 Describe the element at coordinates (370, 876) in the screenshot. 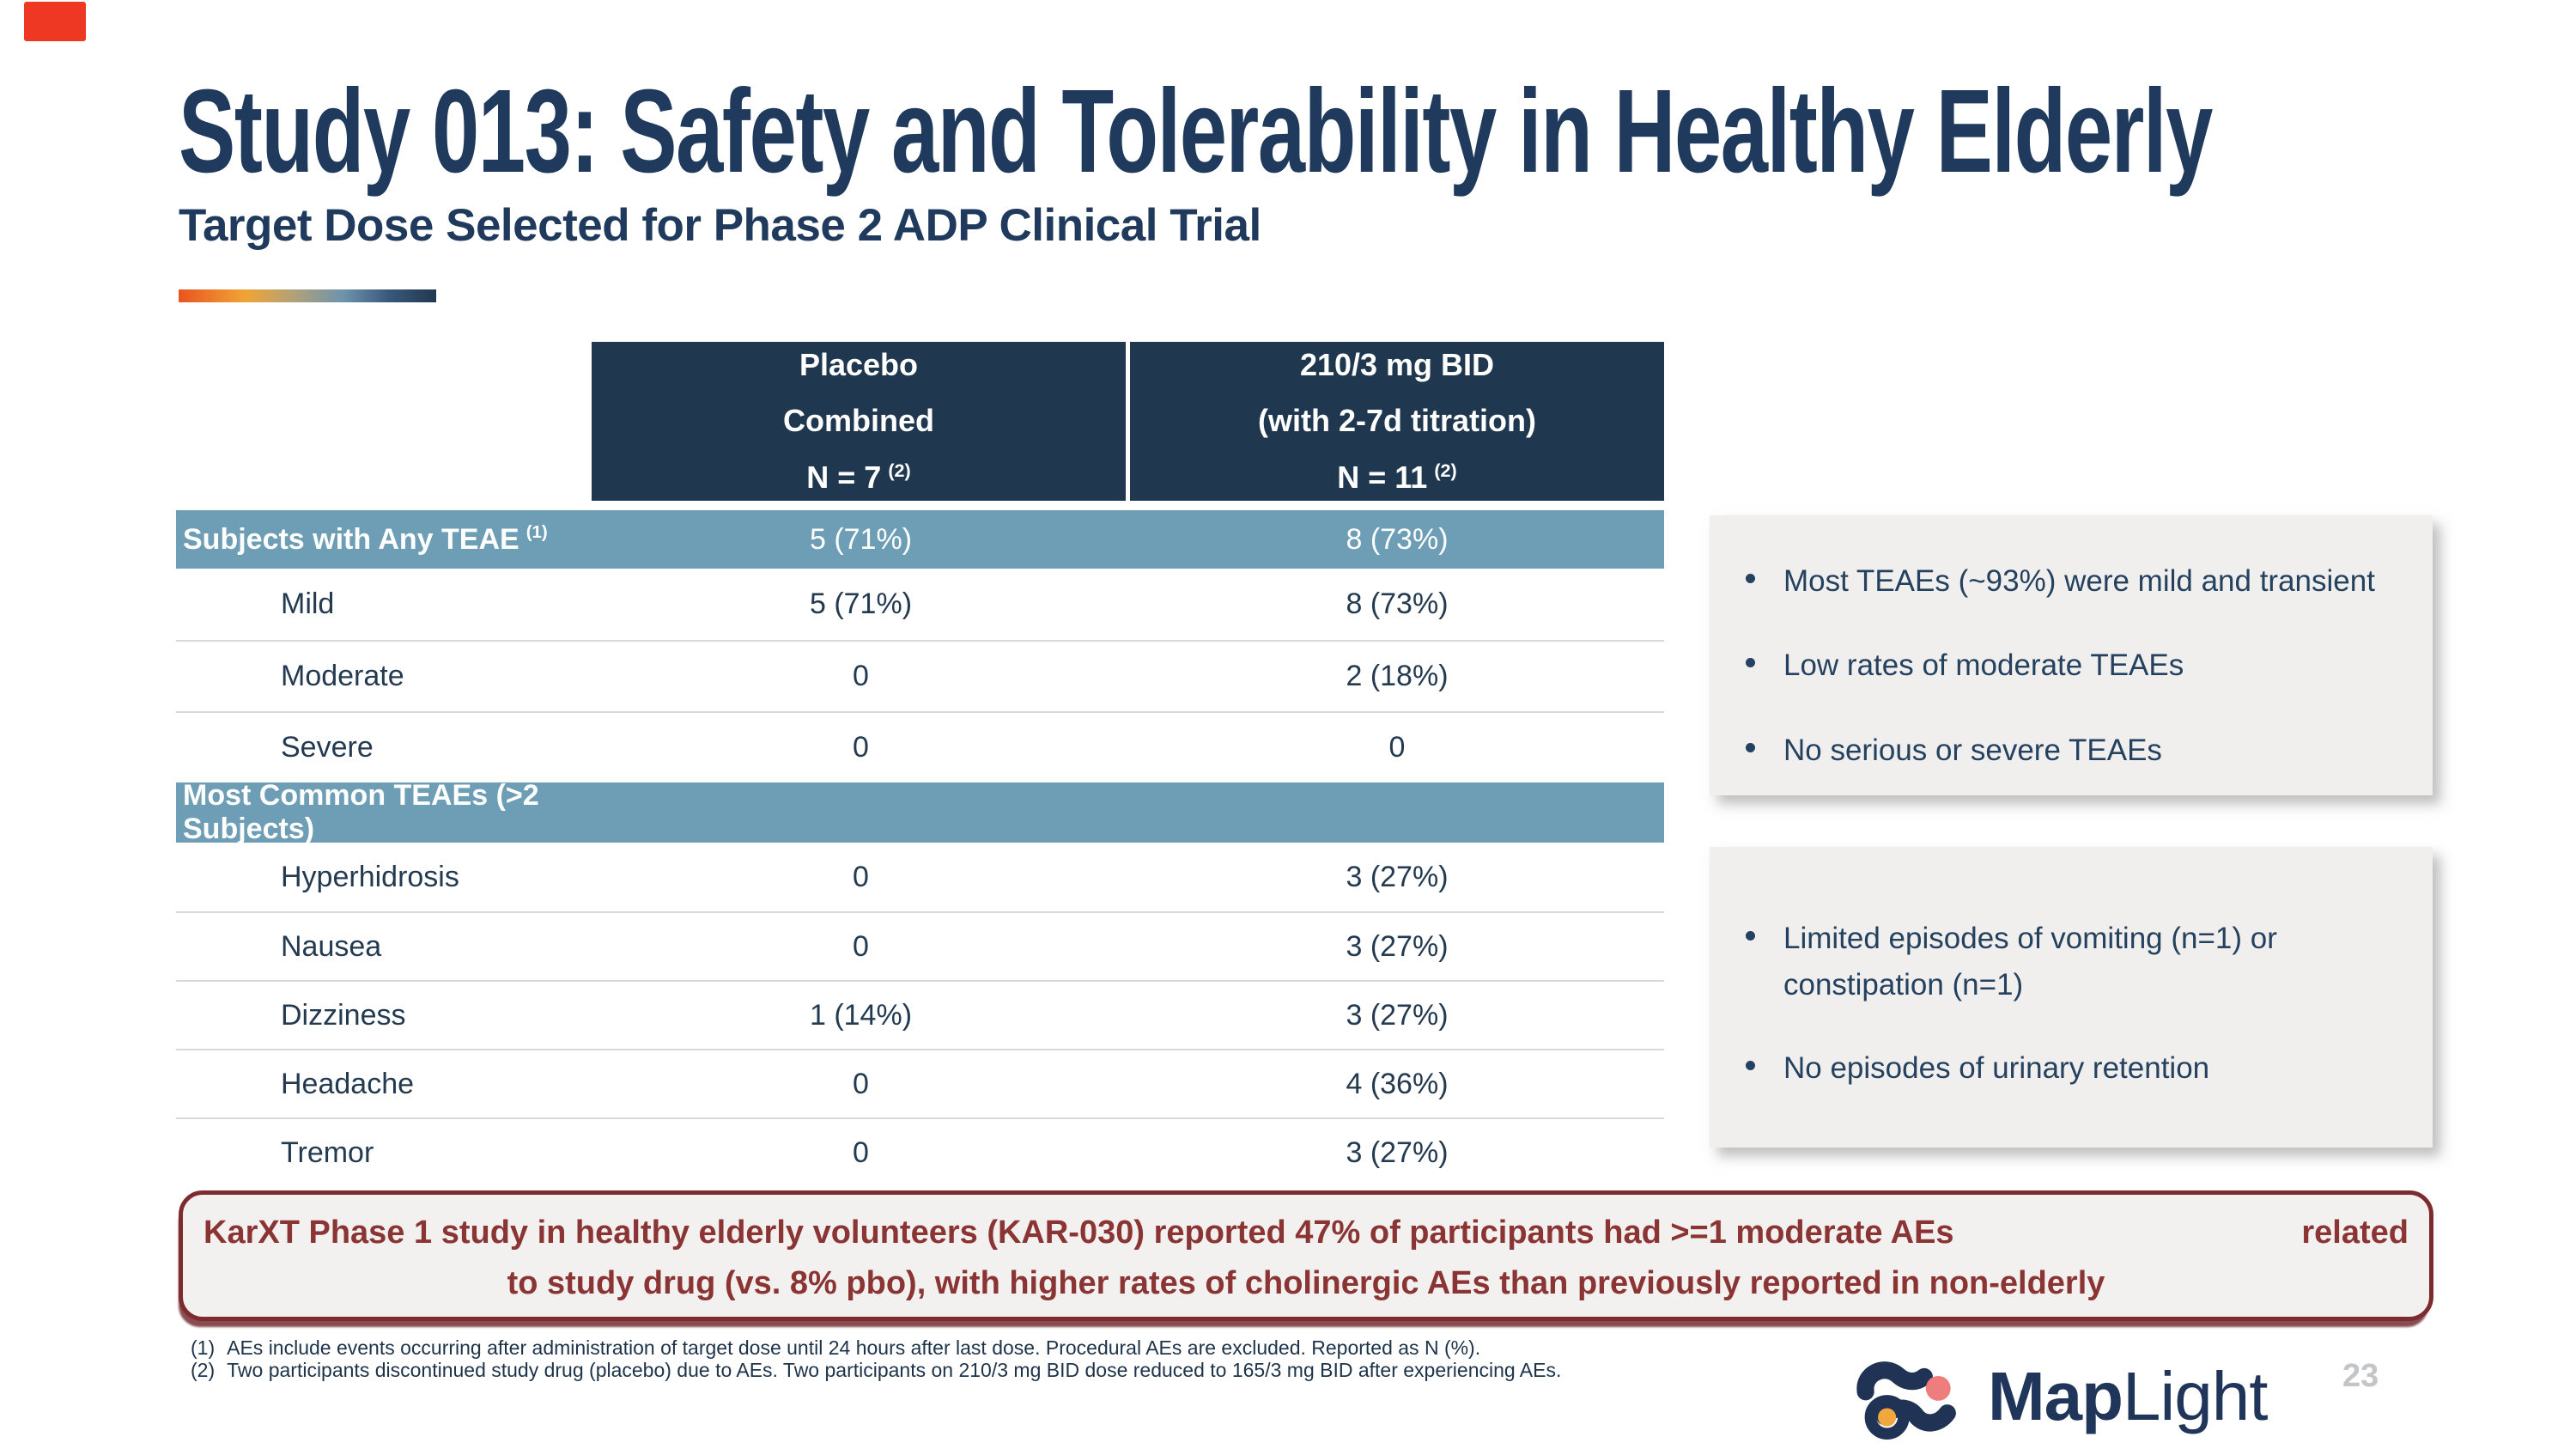

I see `row-label: Hyperhidrosis` at that location.